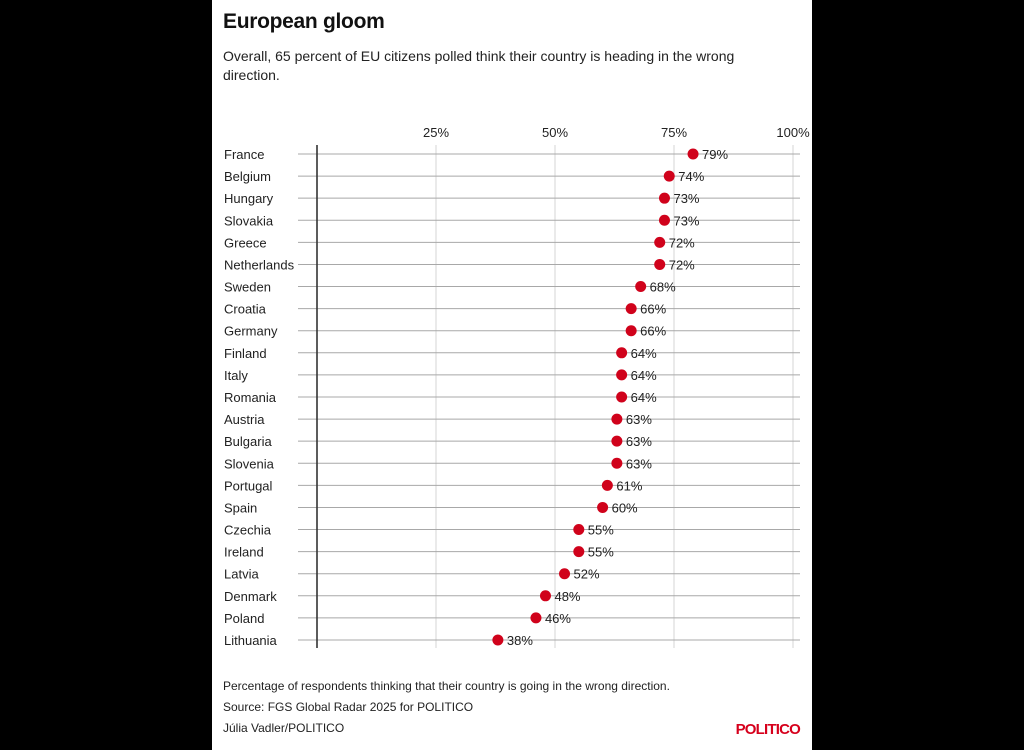  Describe the element at coordinates (625, 507) in the screenshot. I see `data-label: 60%` at that location.